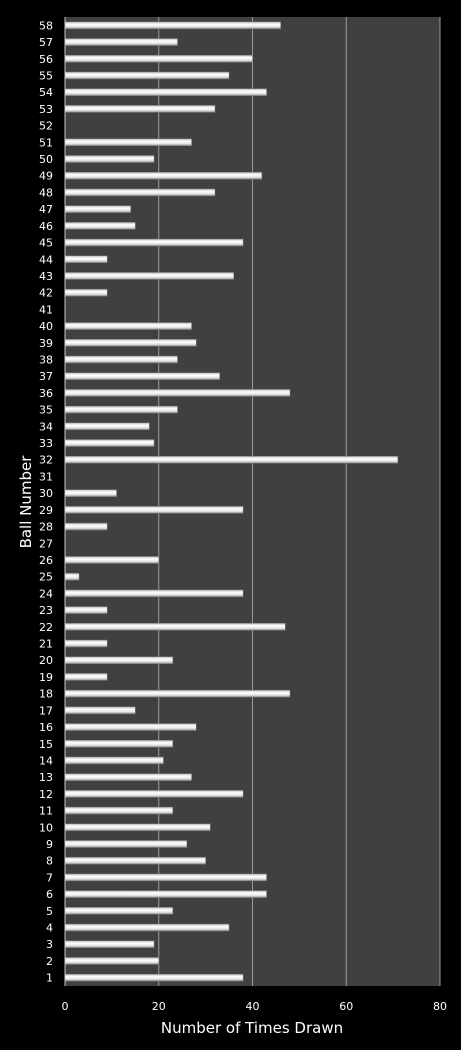 The width and height of the screenshot is (461, 1050). I want to click on y-tick-label: 42, so click(46, 293).